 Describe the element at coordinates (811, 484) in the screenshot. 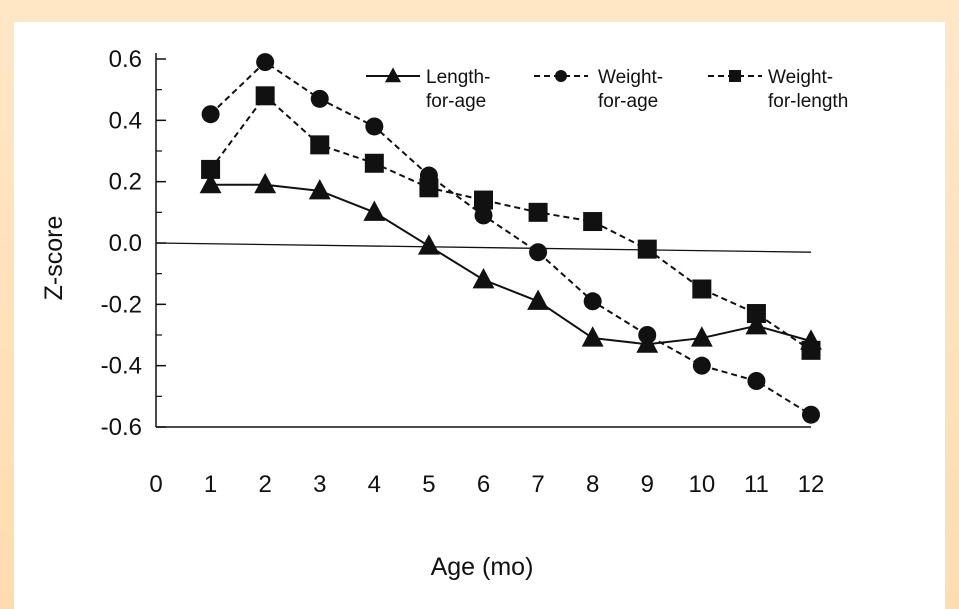

I see `x-tick-label: 12` at that location.